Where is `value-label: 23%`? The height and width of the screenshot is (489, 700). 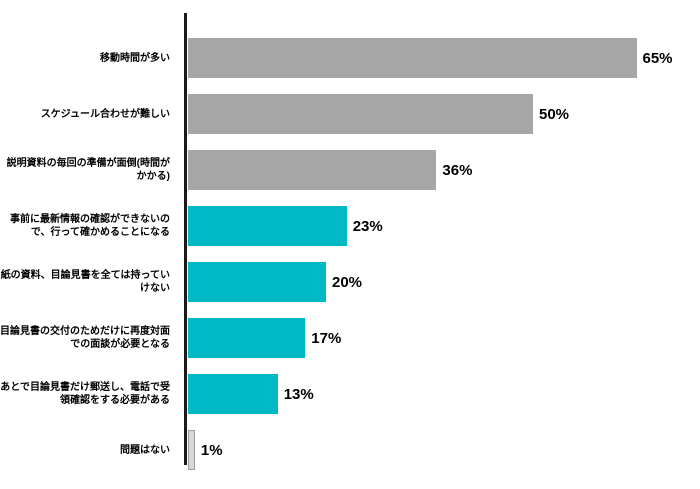 value-label: 23% is located at coordinates (367, 226).